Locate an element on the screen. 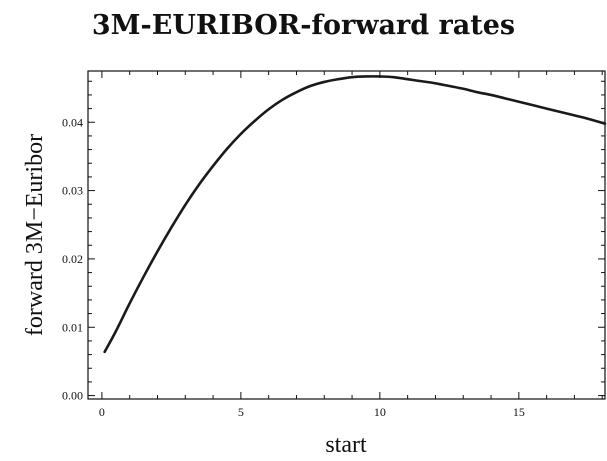  y-tick-label: 0.01 is located at coordinates (72, 327).